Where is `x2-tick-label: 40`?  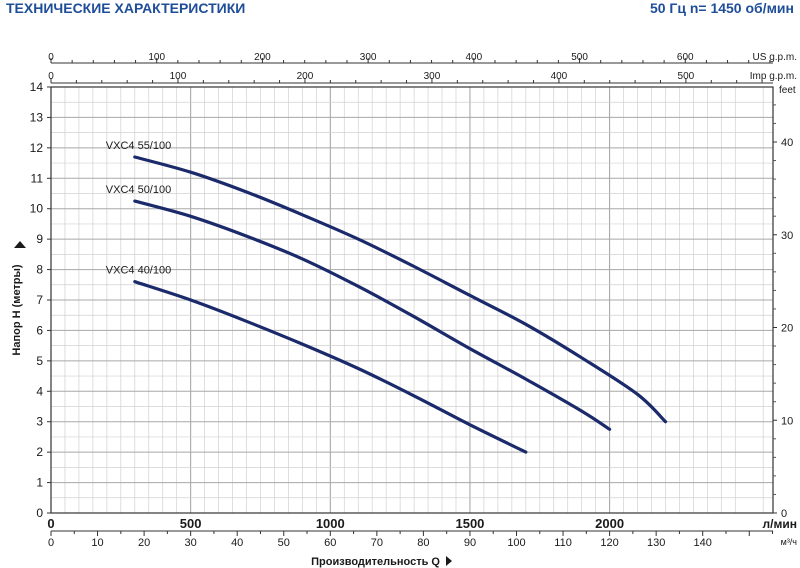 x2-tick-label: 40 is located at coordinates (237, 543).